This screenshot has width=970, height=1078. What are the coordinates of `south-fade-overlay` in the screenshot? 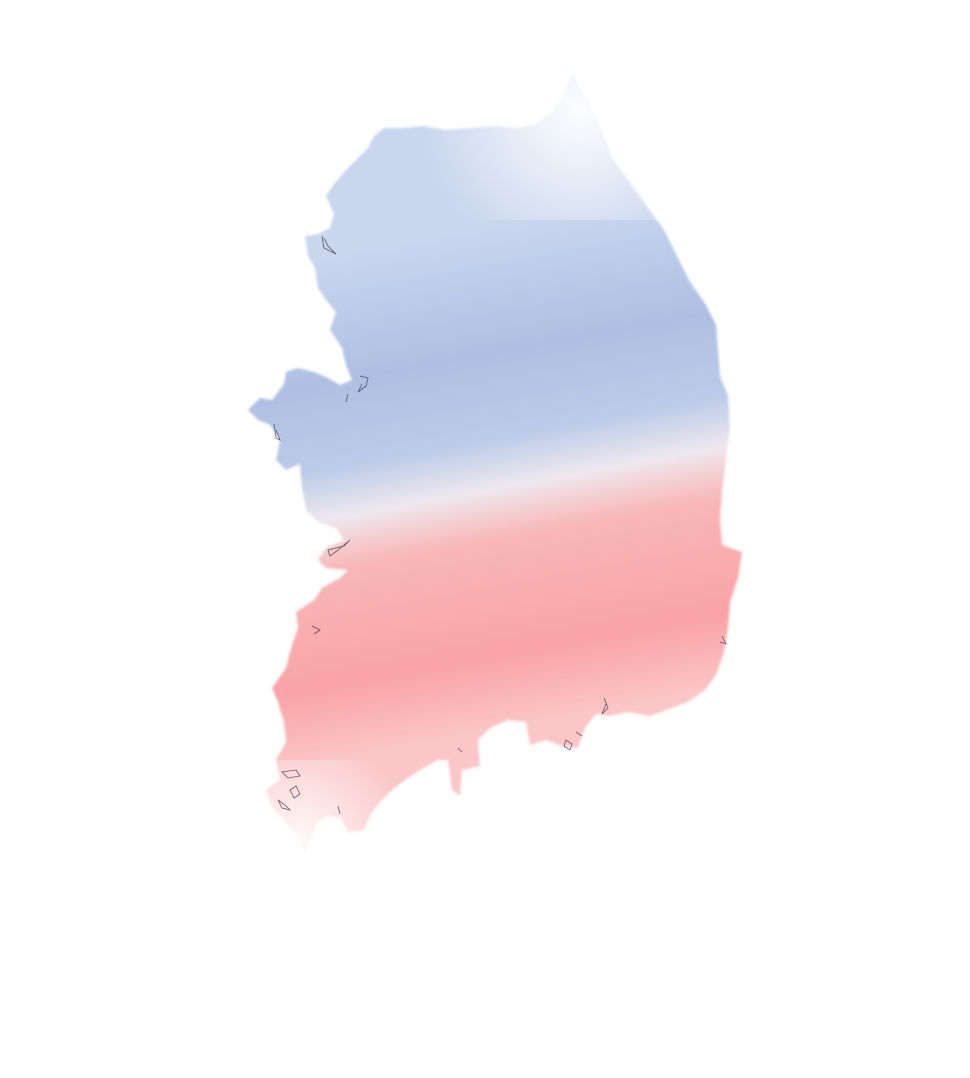 It's located at (305, 815).